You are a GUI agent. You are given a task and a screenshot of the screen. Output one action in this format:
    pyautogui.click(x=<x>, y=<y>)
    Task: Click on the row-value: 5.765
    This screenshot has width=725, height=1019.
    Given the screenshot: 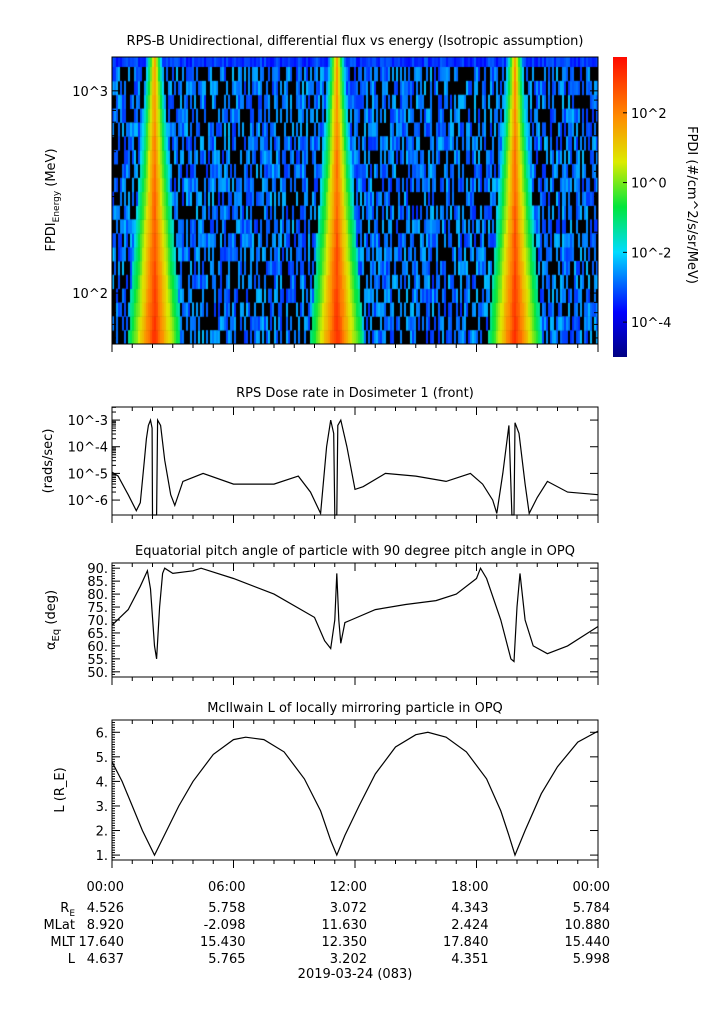 What is the action you would take?
    pyautogui.click(x=226, y=959)
    